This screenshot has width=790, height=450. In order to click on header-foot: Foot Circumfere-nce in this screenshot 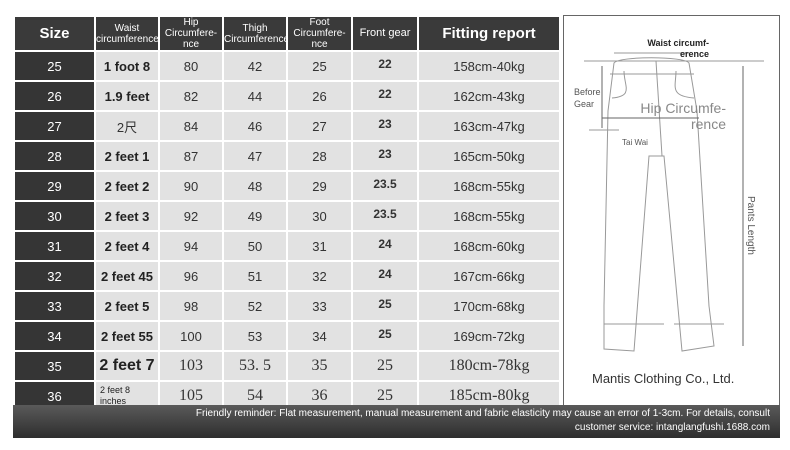, I will do `click(319, 33)`.